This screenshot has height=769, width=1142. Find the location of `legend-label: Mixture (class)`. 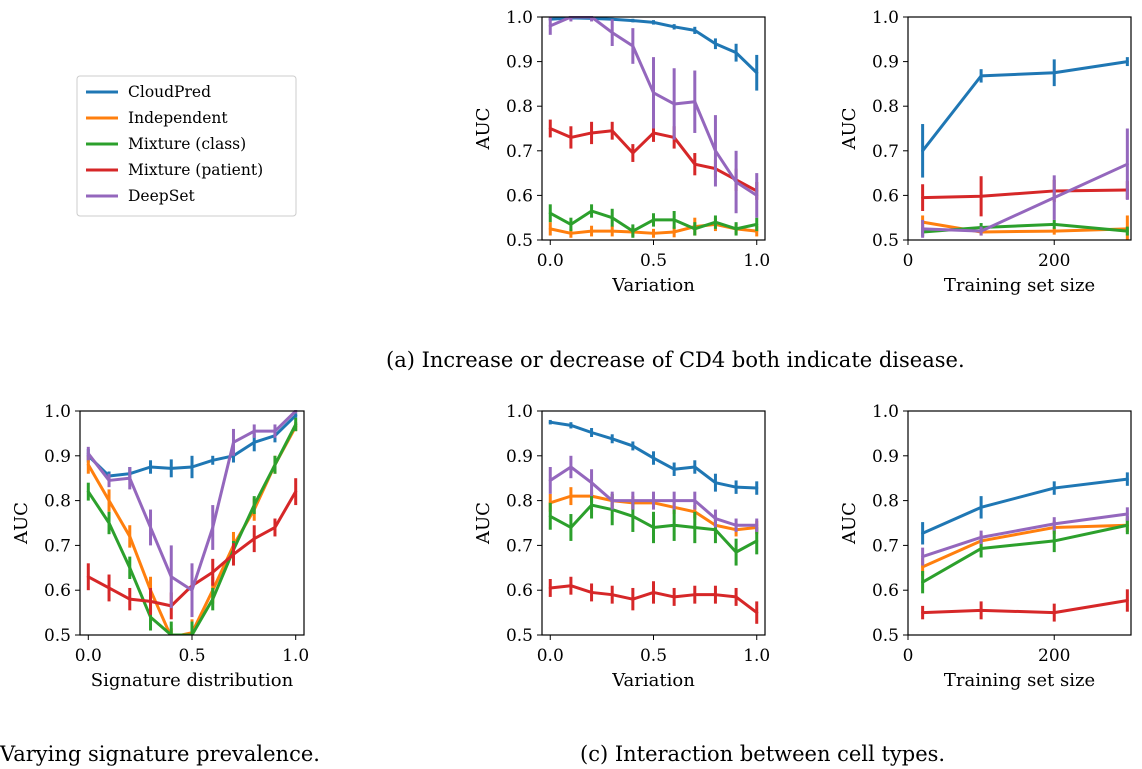

legend-label: Mixture (class) is located at coordinates (187, 144).